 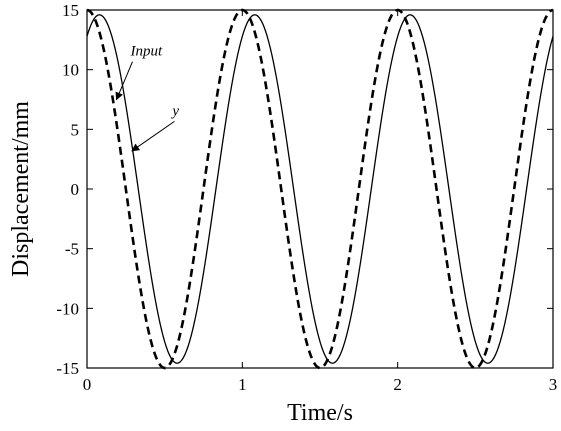 I want to click on x-axis-title: Time/s, so click(x=320, y=413).